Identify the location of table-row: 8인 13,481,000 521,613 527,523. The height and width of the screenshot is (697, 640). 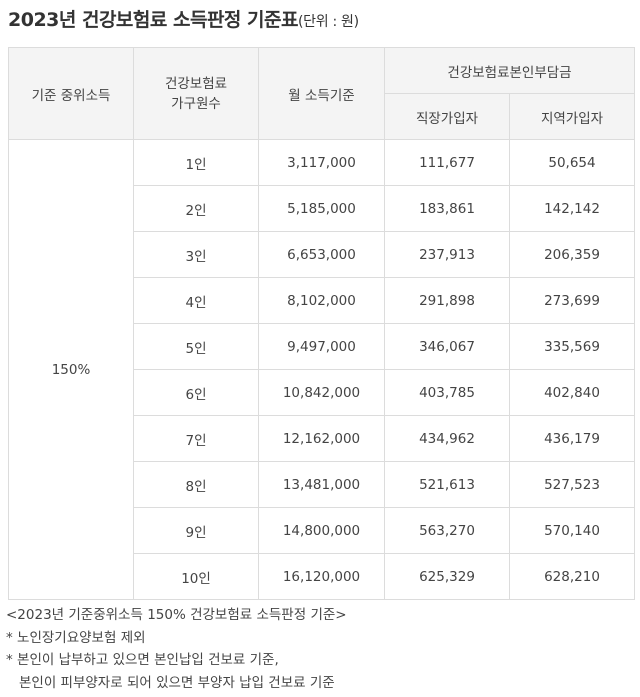
(322, 484).